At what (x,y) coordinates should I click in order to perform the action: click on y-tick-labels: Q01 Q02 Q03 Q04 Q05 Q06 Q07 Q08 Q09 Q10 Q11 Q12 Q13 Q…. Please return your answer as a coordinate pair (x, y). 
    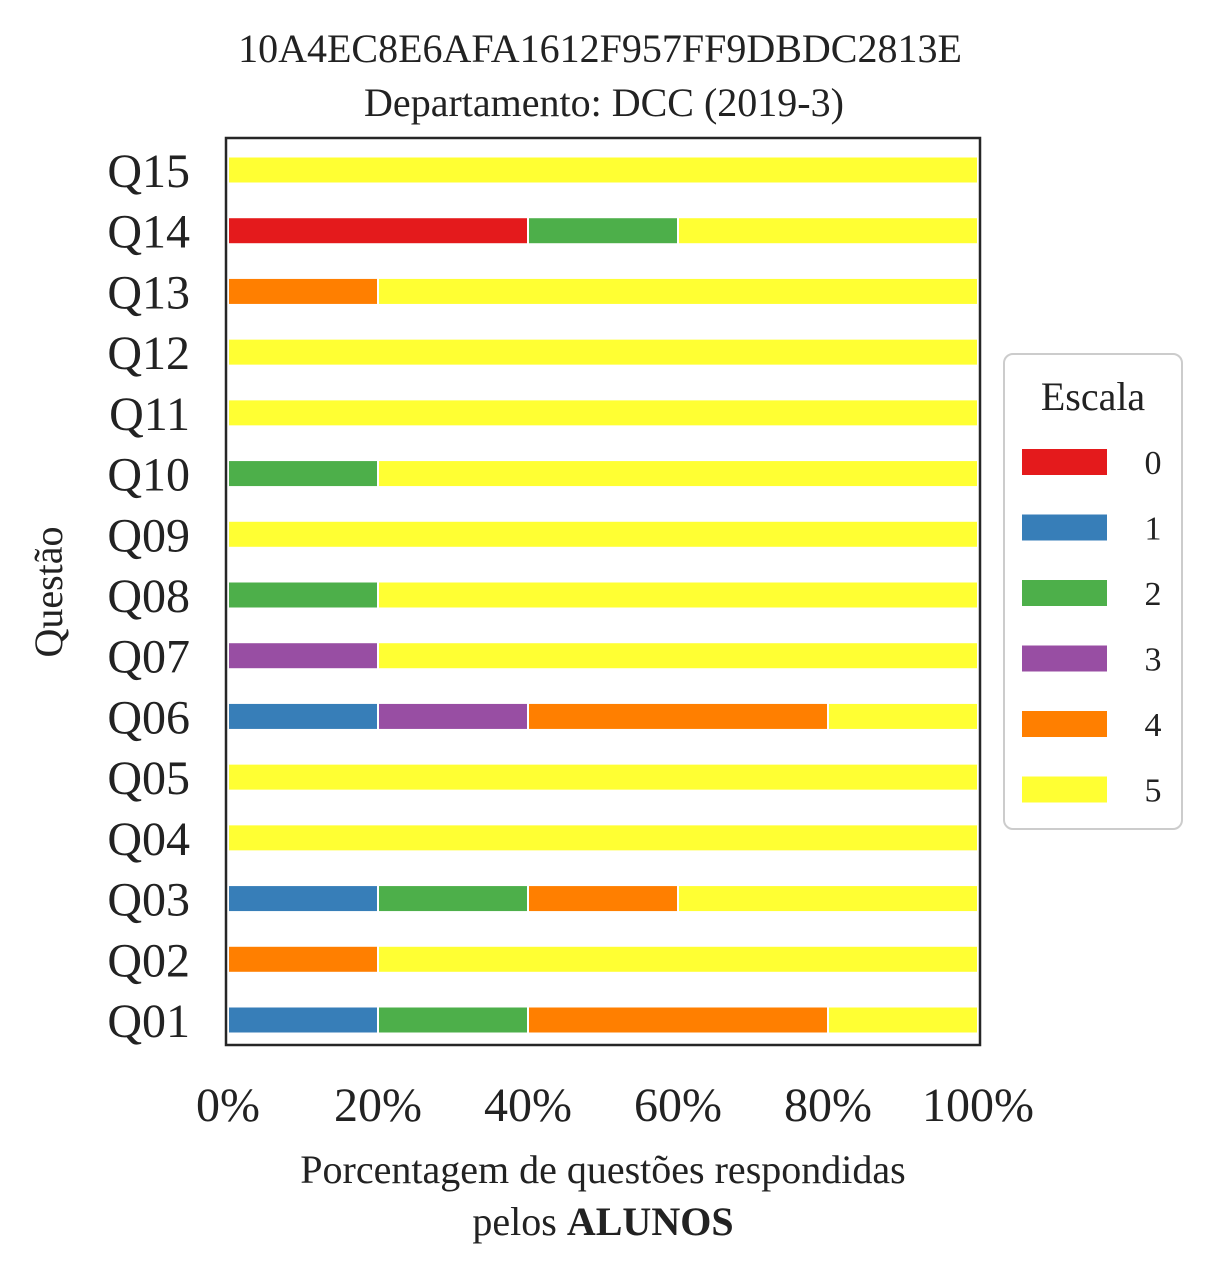
    Looking at the image, I should click on (148, 596).